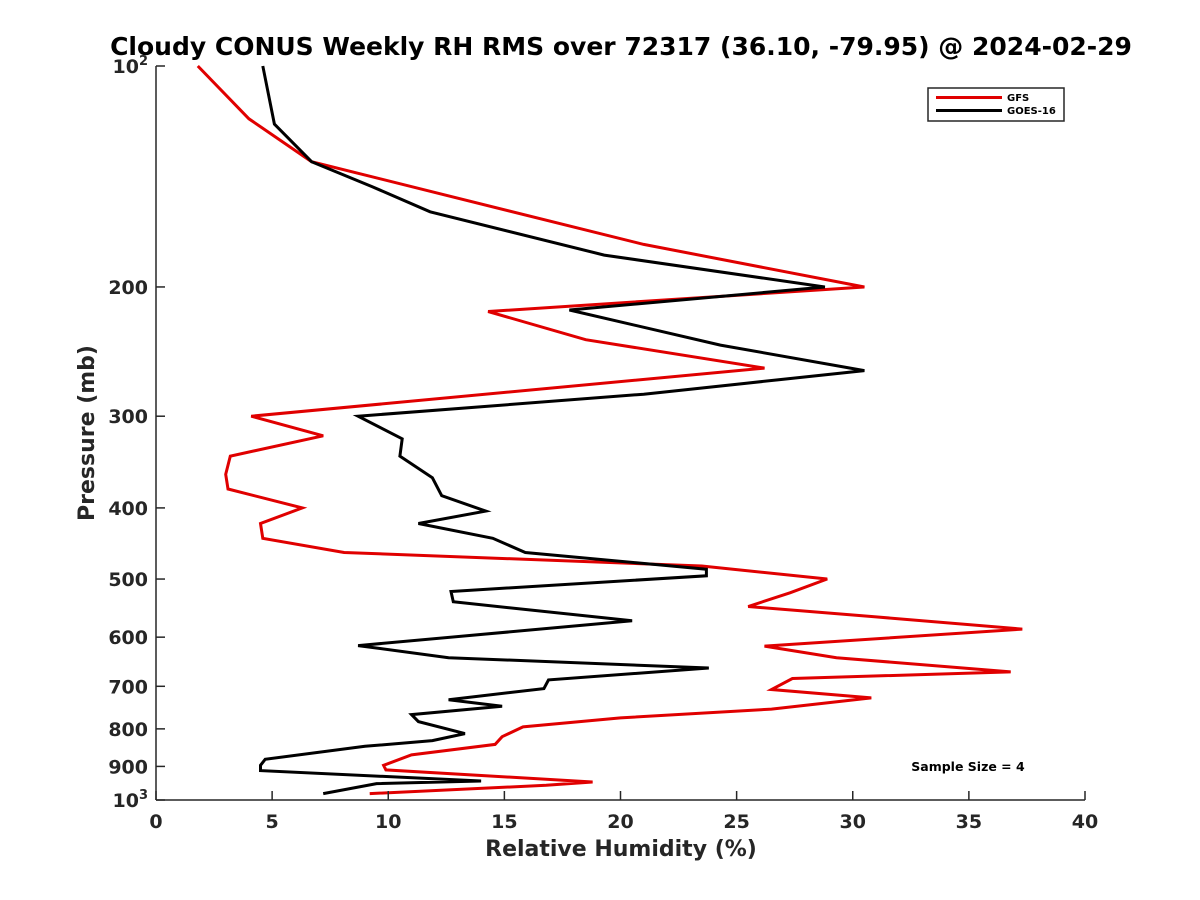 Image resolution: width=1200 pixels, height=900 pixels. I want to click on y-tick-label: 10³, so click(131, 800).